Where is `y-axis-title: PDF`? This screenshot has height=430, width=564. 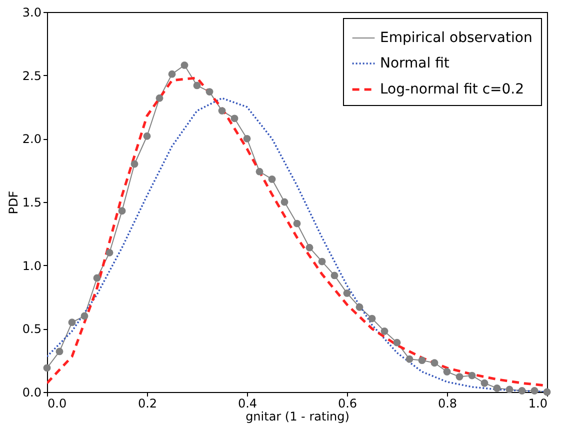
y-axis-title: PDF is located at coordinates (13, 202).